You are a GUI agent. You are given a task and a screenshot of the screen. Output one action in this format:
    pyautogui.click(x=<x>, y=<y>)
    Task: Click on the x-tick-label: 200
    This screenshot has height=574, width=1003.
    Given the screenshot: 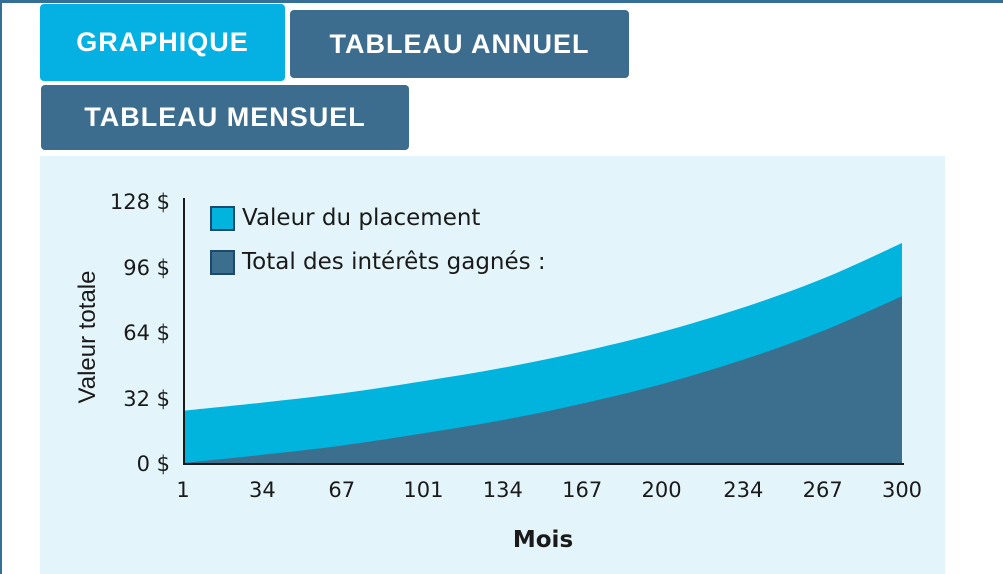 What is the action you would take?
    pyautogui.click(x=661, y=490)
    